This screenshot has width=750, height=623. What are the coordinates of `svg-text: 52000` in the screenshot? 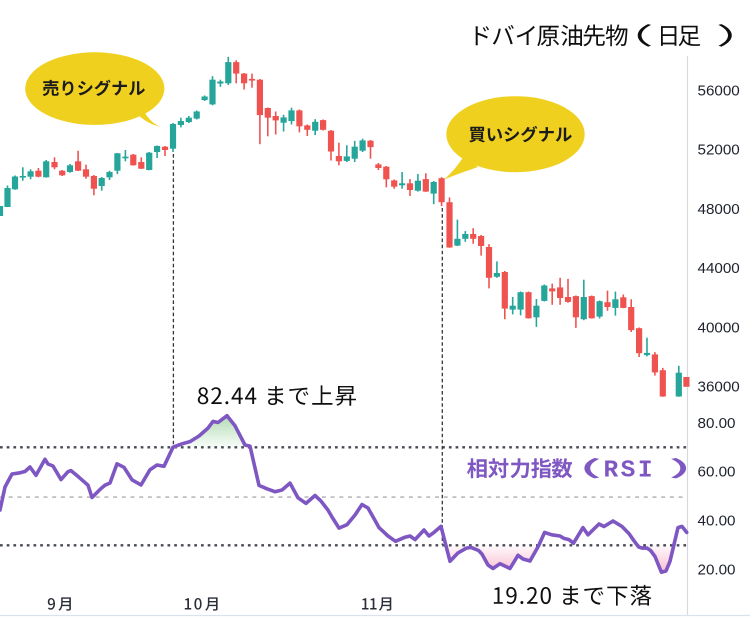 It's located at (719, 150).